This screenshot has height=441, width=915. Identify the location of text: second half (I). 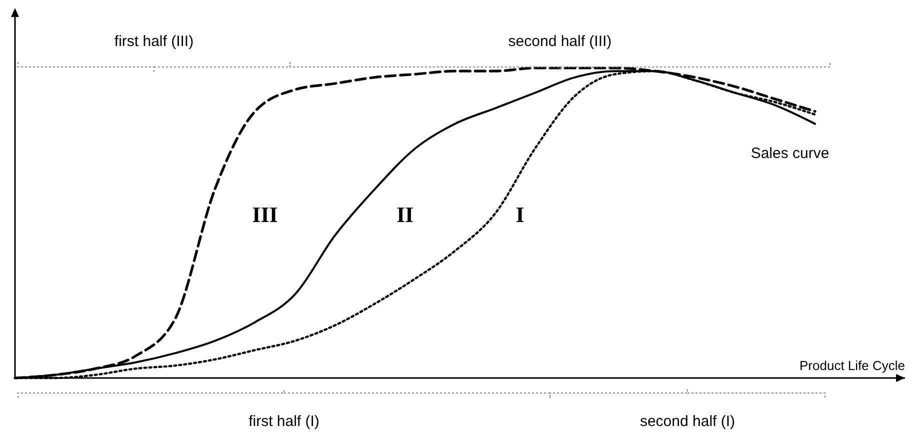
(688, 421).